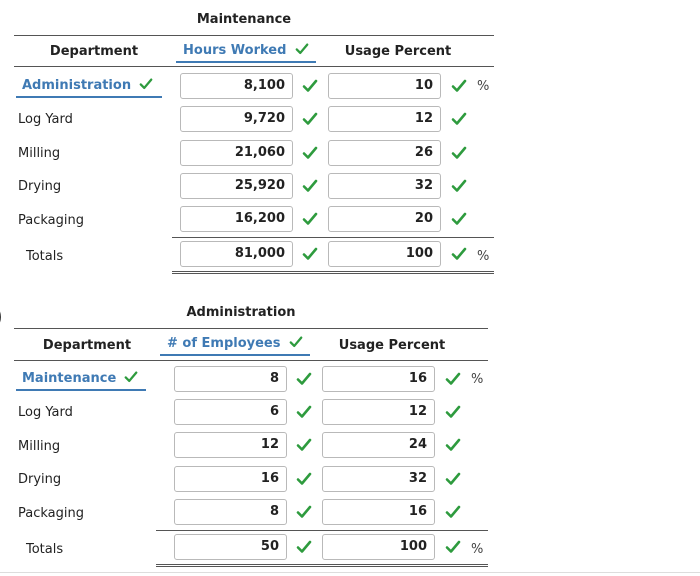 Image resolution: width=700 pixels, height=576 pixels. I want to click on hours-input-packaging: 16,200, so click(236, 219).